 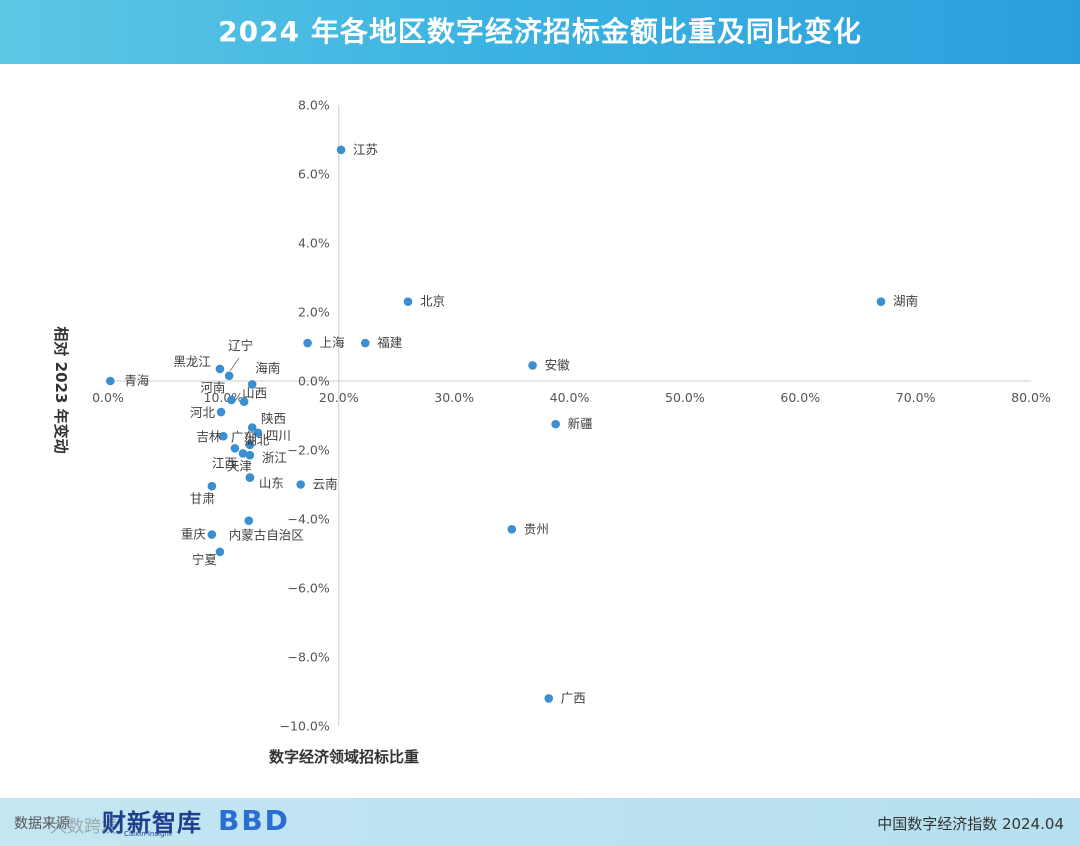 I want to click on data-label: 湖南, so click(x=905, y=301).